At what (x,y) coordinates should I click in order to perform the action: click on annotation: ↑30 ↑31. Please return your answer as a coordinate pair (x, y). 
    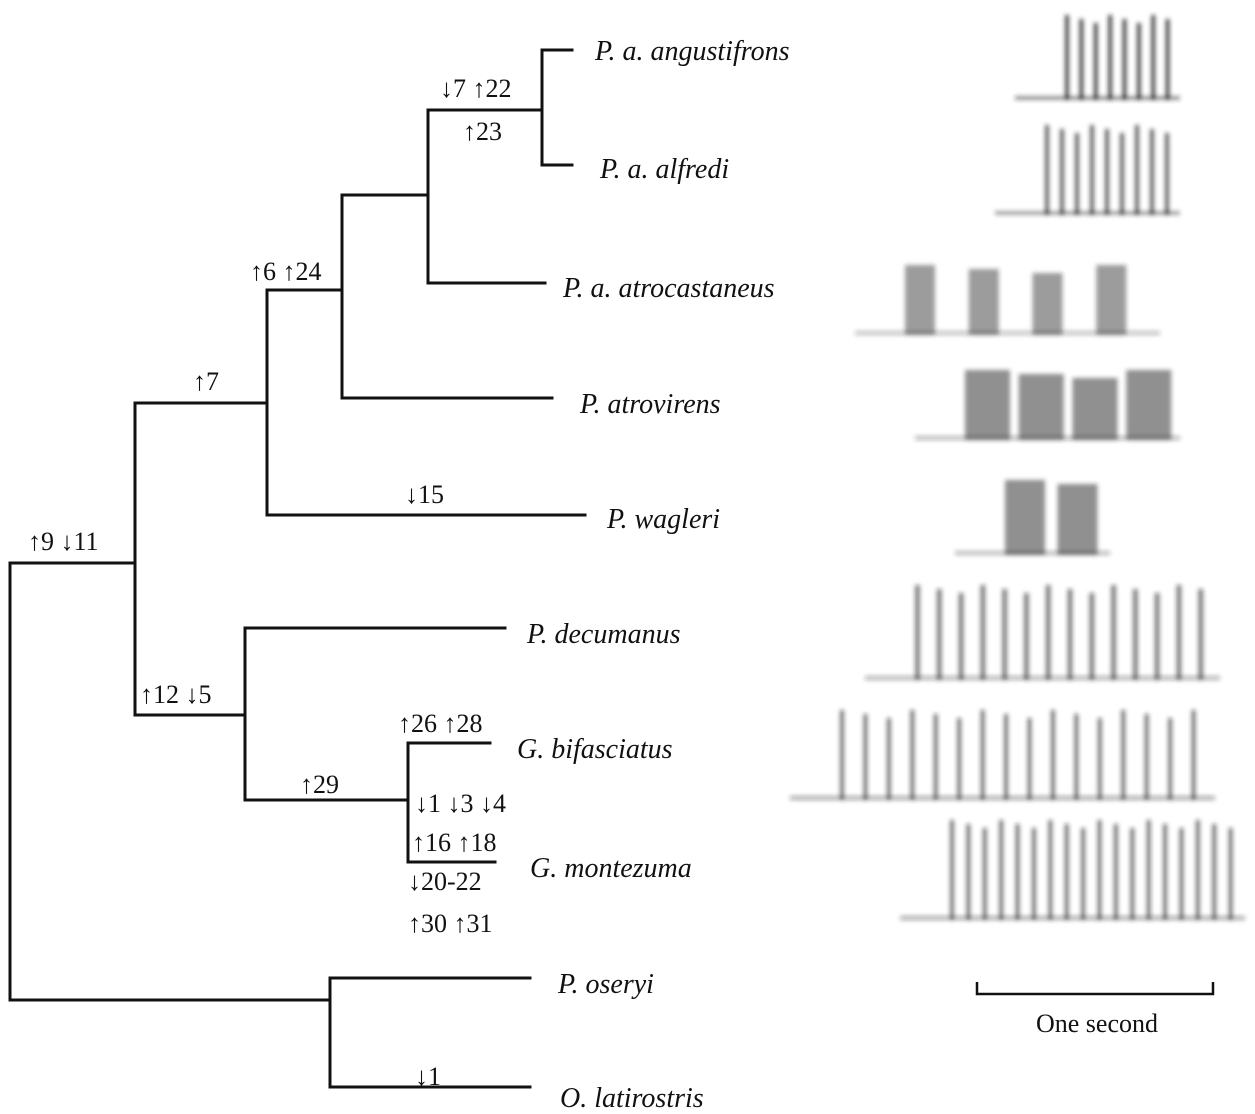
    Looking at the image, I should click on (450, 923).